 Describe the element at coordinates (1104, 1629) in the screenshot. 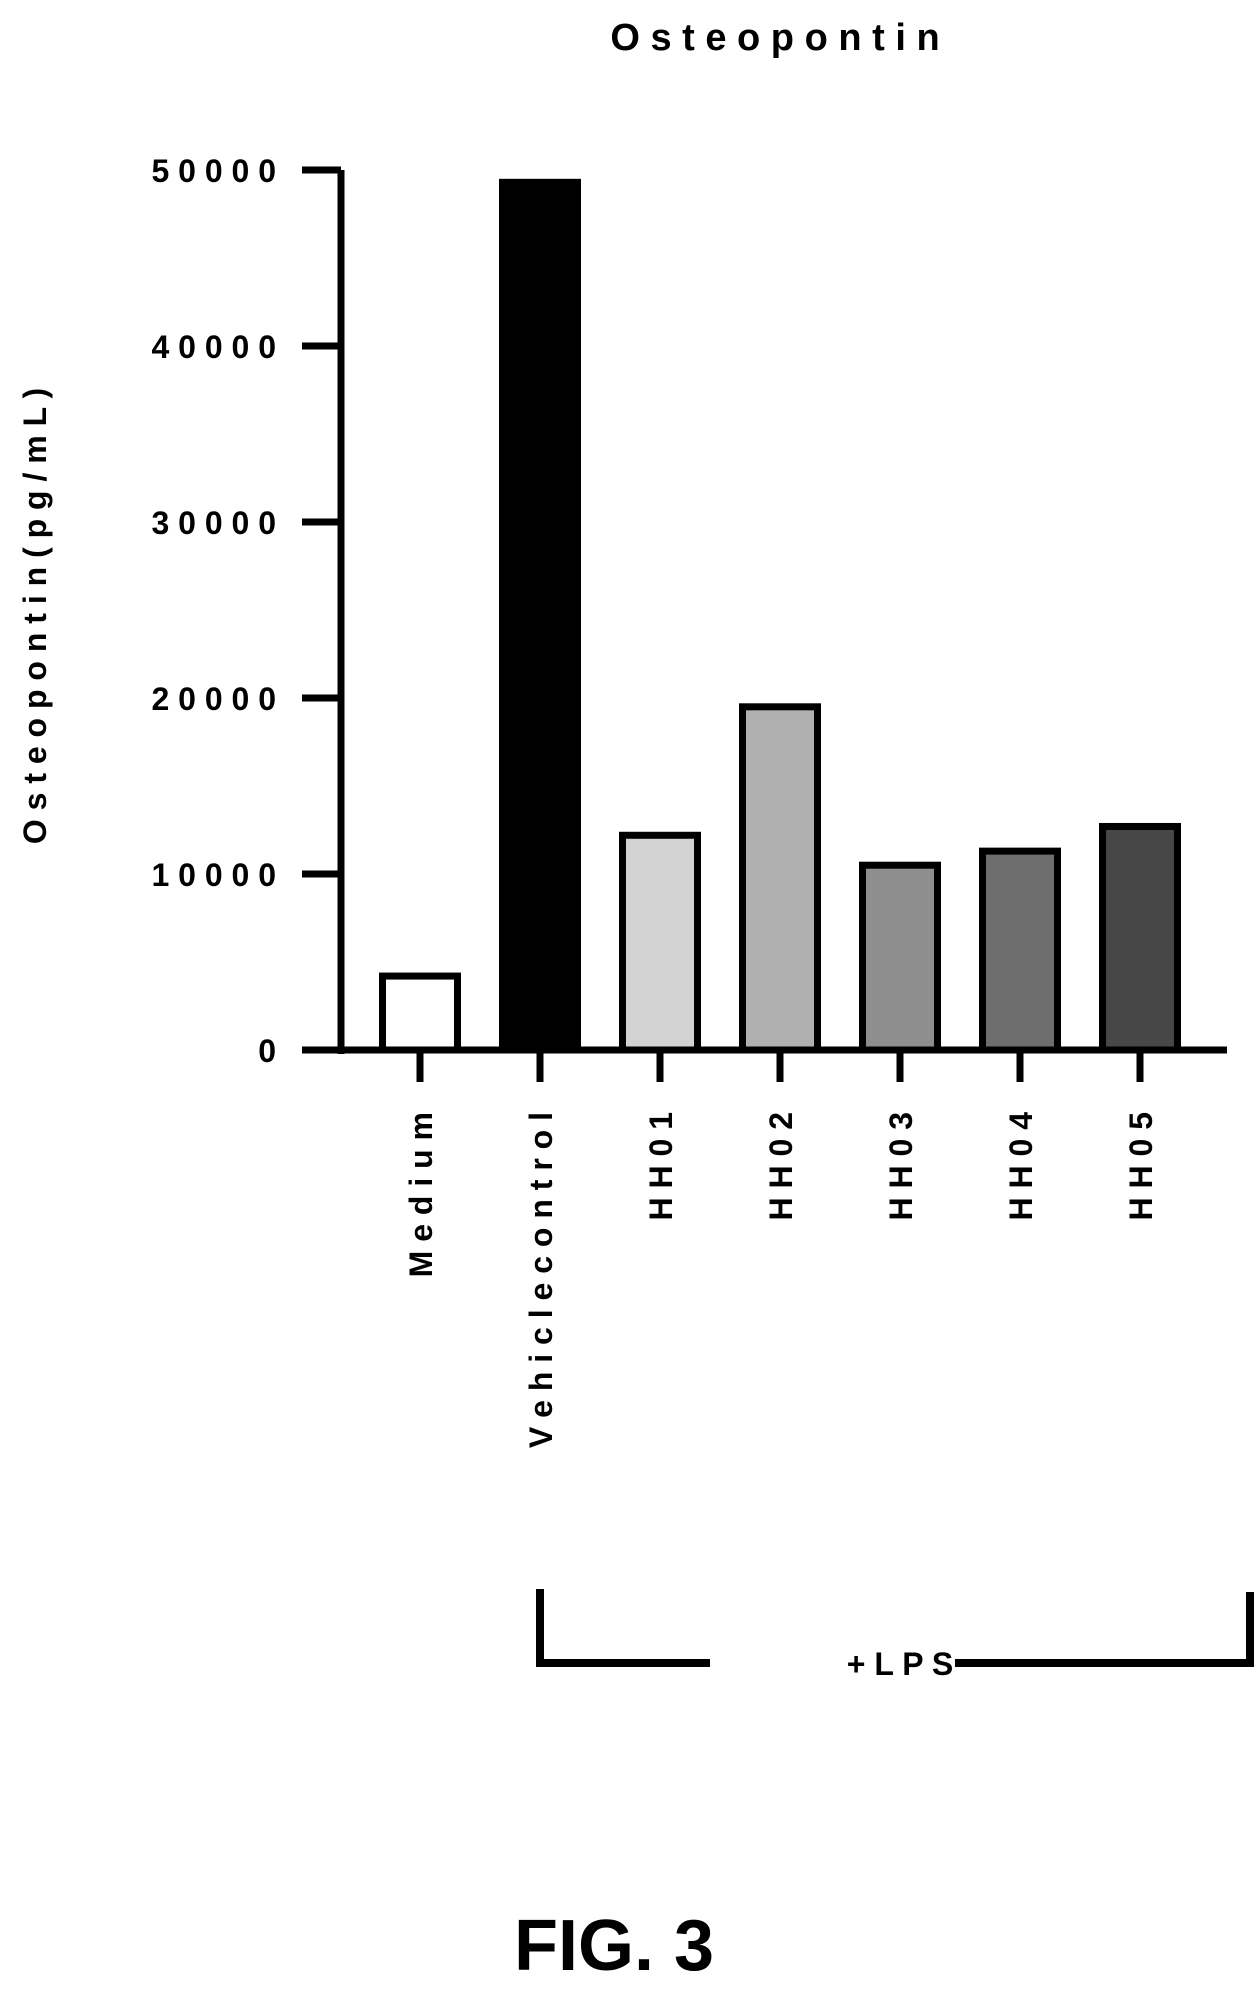

I see `lps-bracket-right` at that location.